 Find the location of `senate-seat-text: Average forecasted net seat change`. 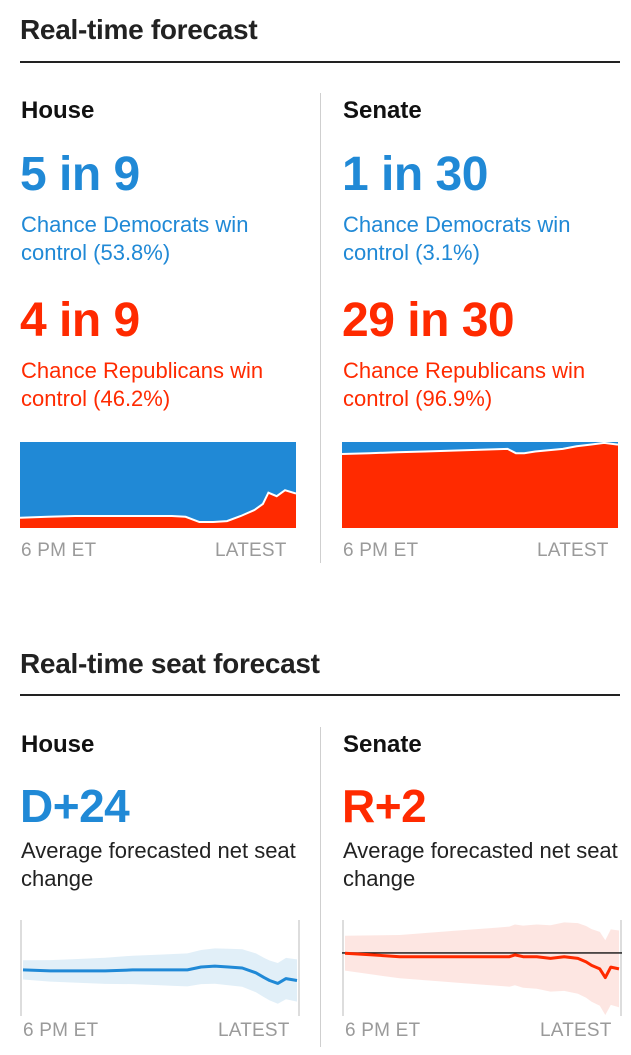

senate-seat-text: Average forecasted net seat change is located at coordinates (480, 864).